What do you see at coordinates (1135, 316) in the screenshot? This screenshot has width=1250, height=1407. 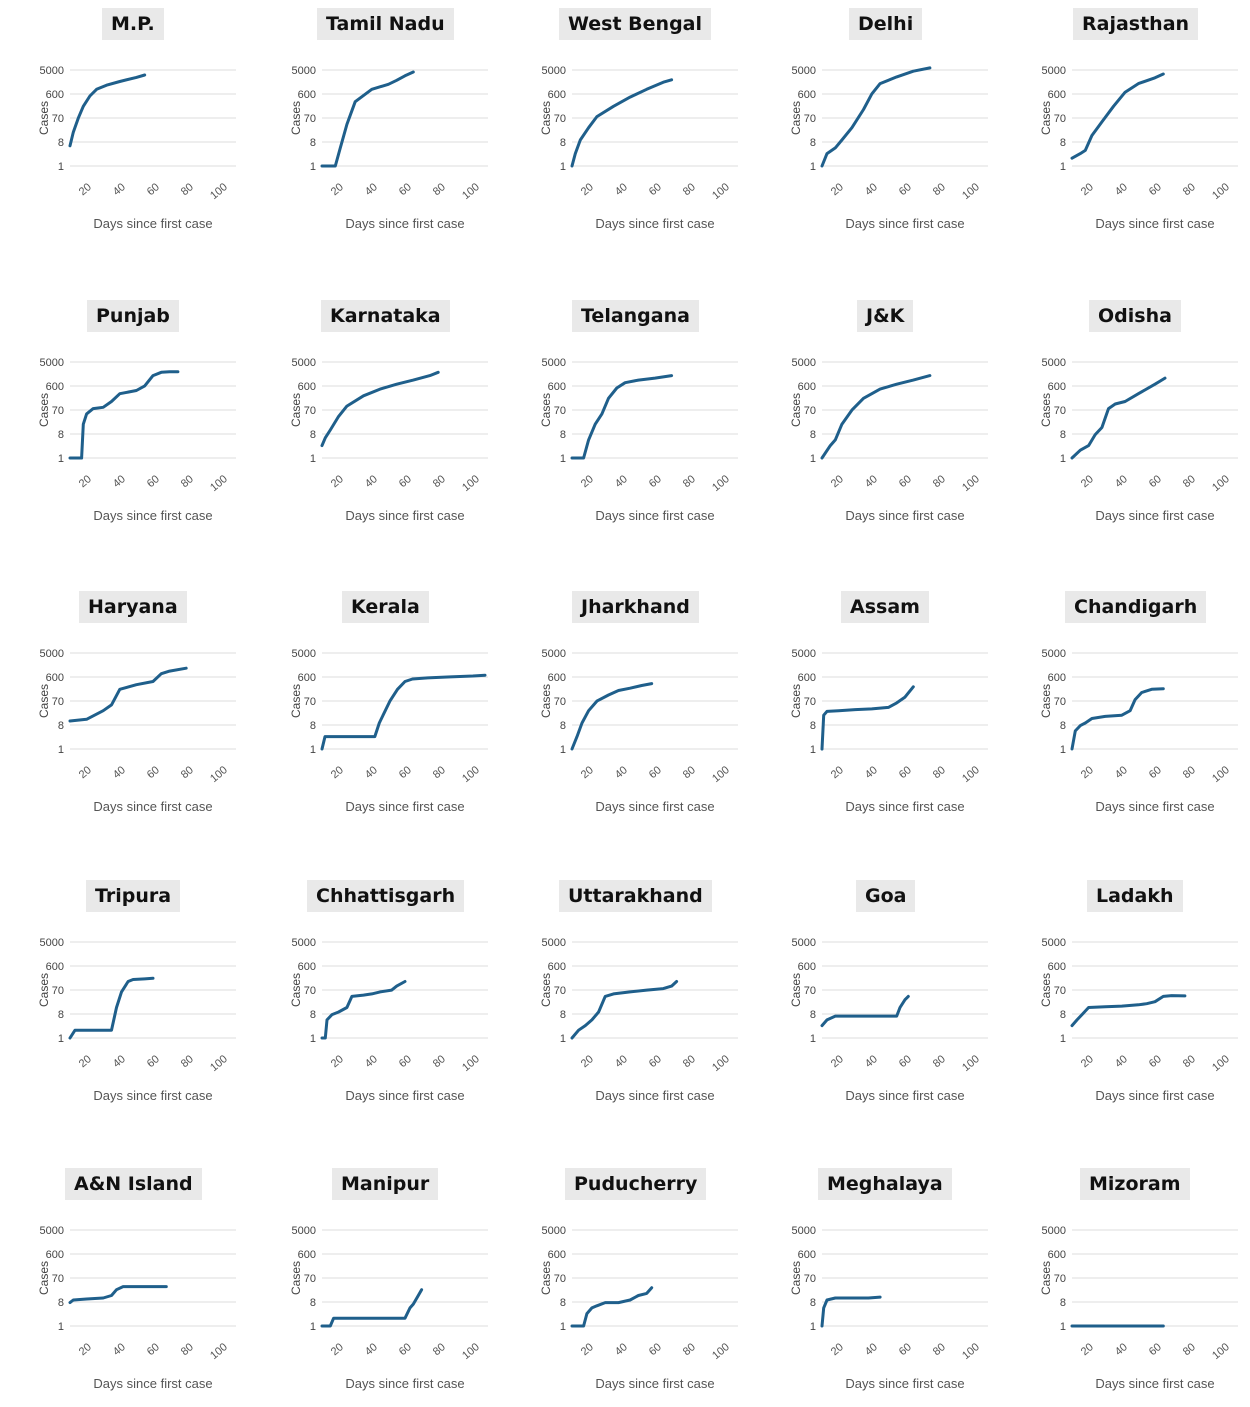 I see `chart-title: Odisha` at bounding box center [1135, 316].